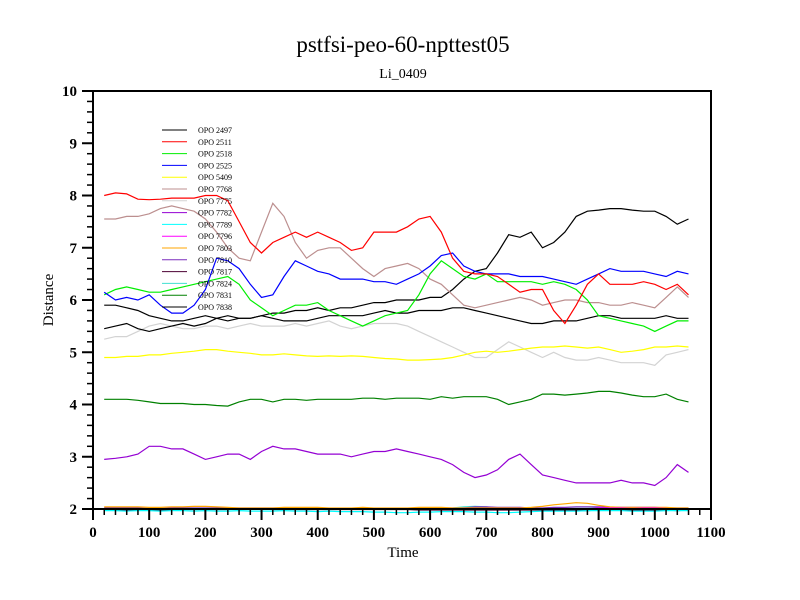 The image size is (800, 600). What do you see at coordinates (215, 260) in the screenshot?
I see `legend-label: OPO 7810` at bounding box center [215, 260].